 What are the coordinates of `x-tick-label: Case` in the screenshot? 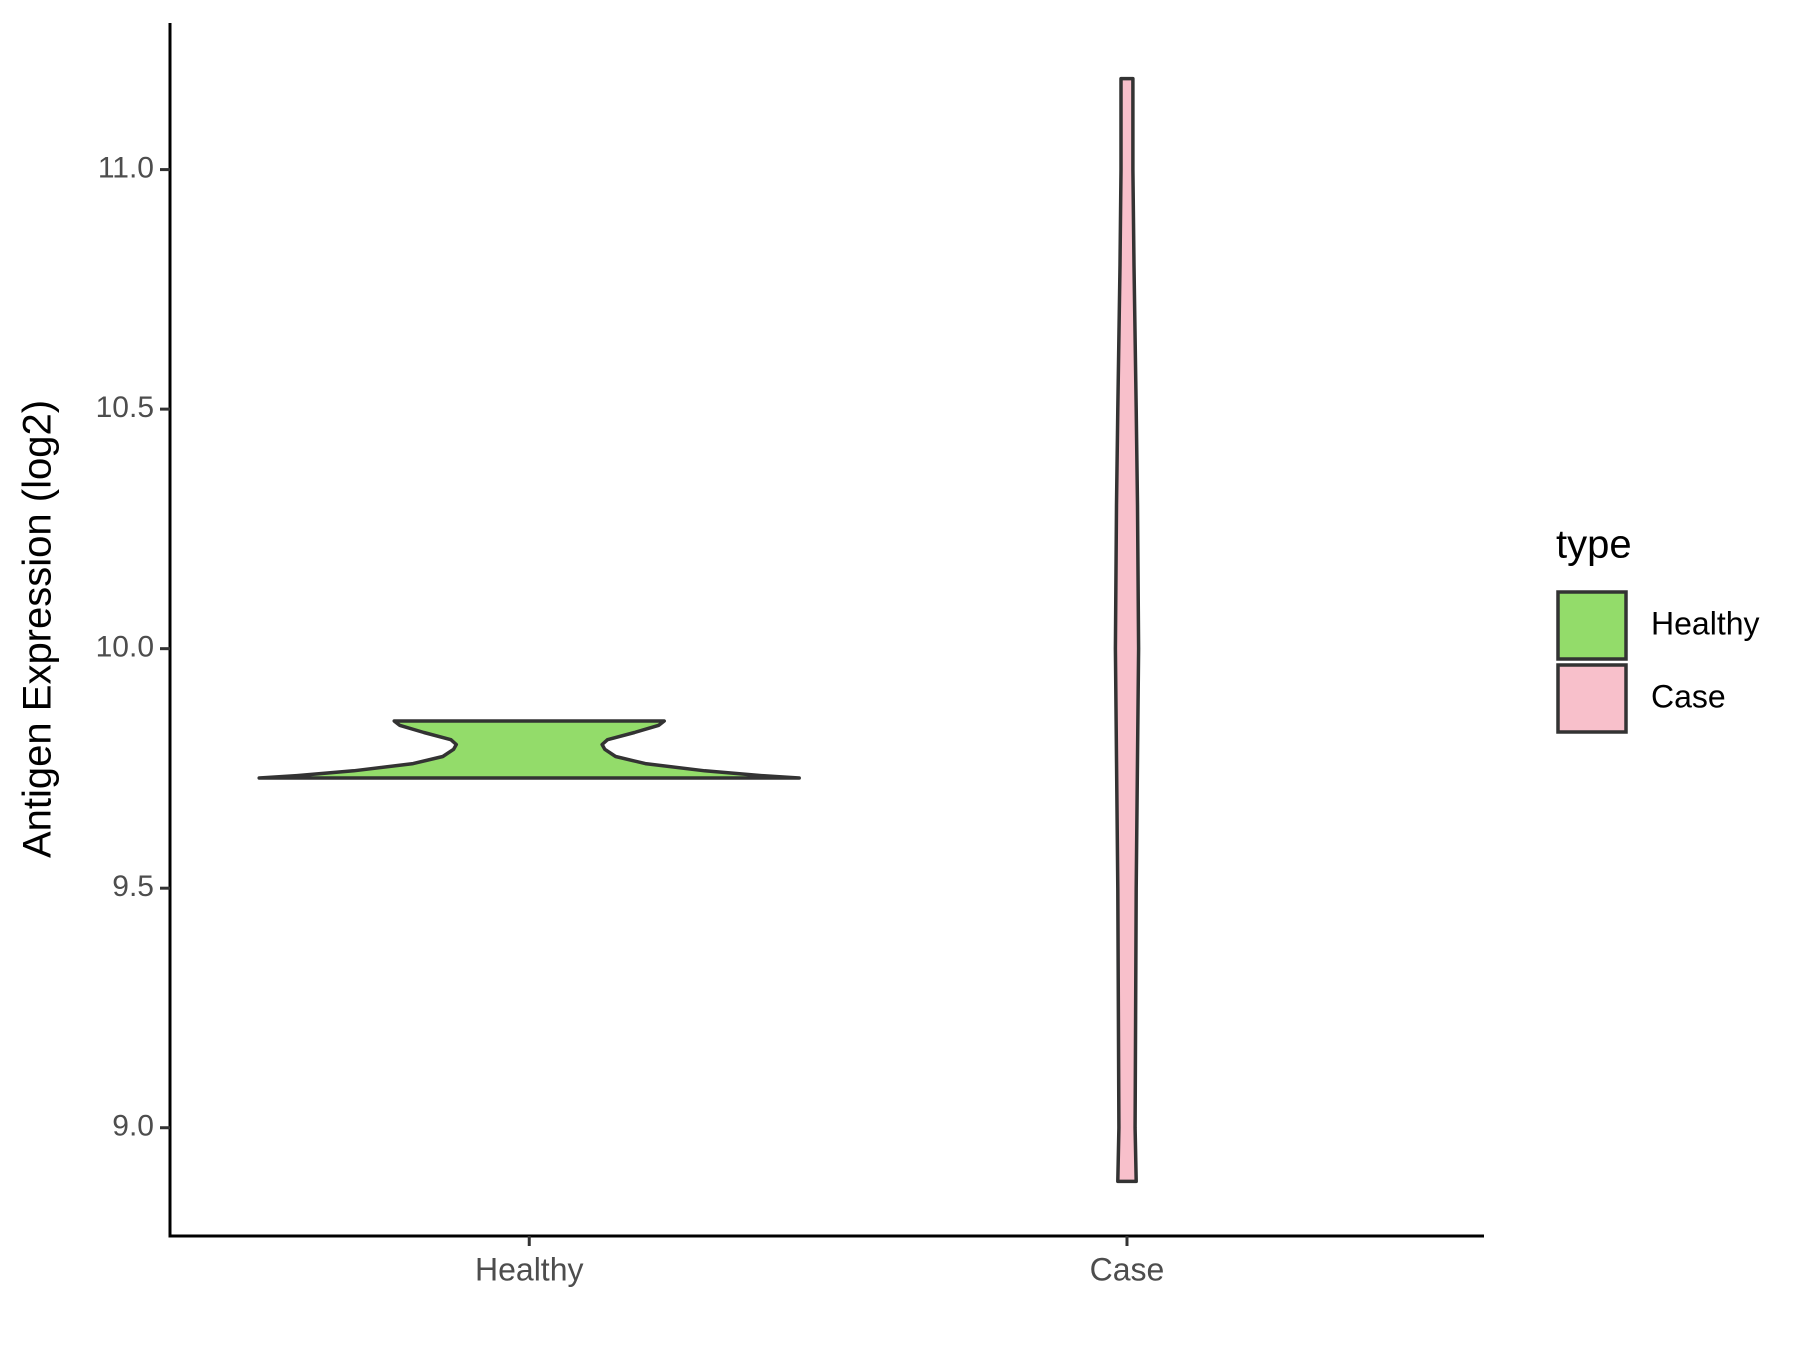 It's located at (1127, 1269).